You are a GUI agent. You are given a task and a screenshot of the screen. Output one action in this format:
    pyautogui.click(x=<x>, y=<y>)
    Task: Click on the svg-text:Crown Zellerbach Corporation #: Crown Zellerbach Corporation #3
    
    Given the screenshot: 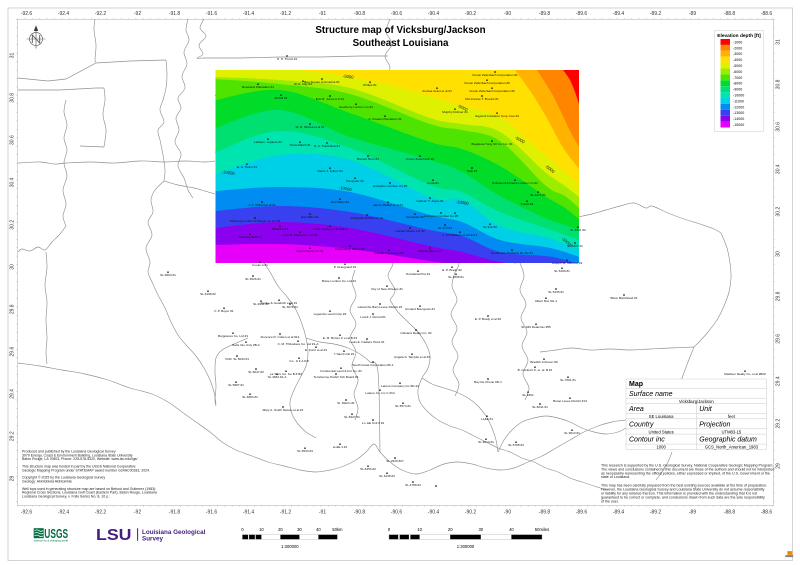 What is the action you would take?
    pyautogui.click(x=487, y=83)
    